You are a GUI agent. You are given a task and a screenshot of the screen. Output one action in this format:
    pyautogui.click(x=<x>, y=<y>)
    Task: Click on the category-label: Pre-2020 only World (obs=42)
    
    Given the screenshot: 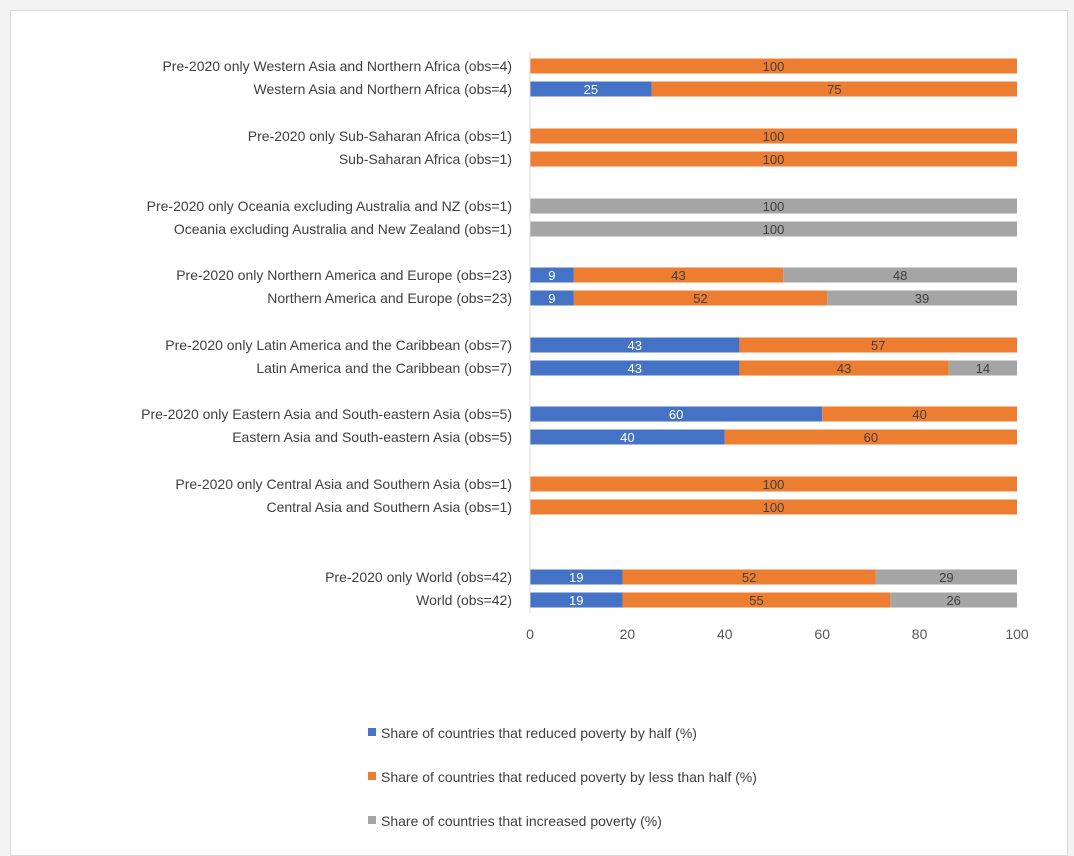 What is the action you would take?
    pyautogui.click(x=418, y=577)
    